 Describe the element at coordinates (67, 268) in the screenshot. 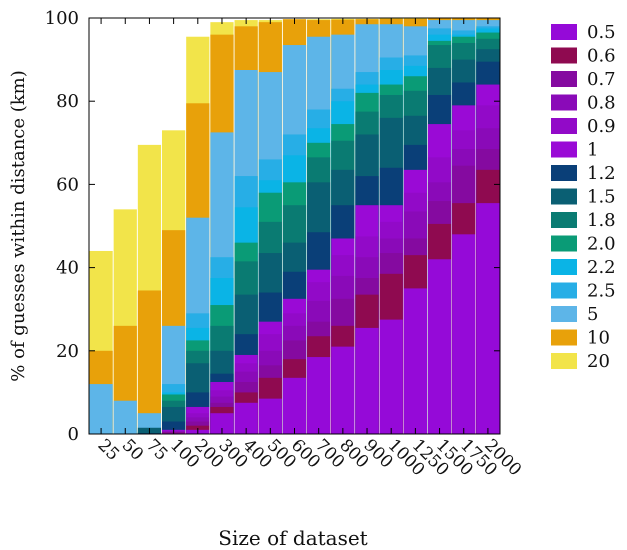

I see `y-tick-label: 40` at that location.